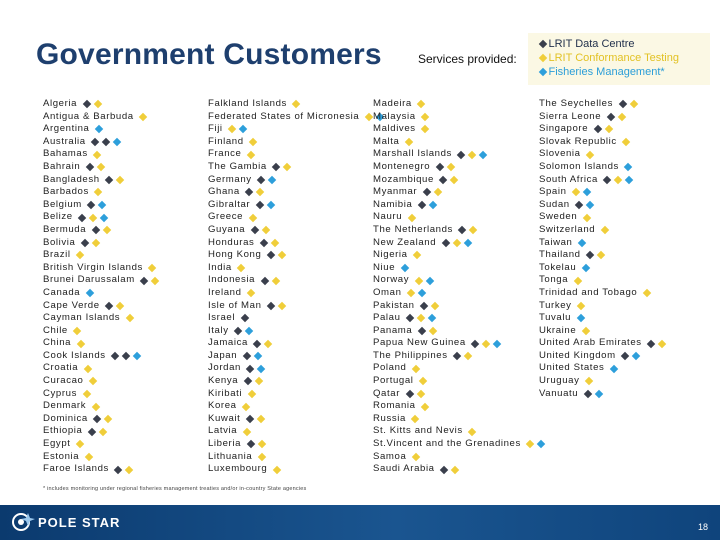  I want to click on customer-row: Cyprus, so click(102, 394).